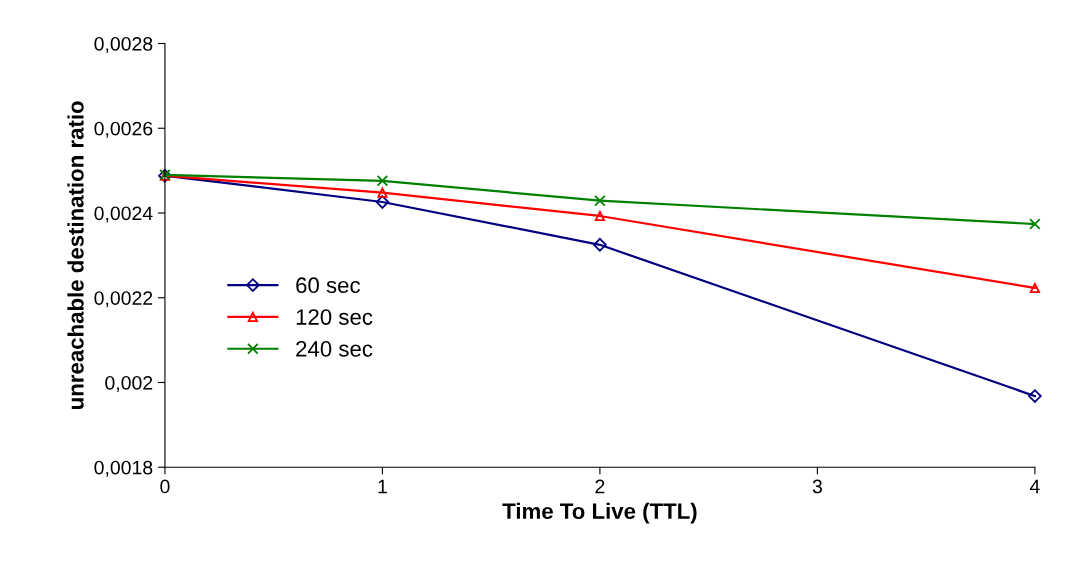  Describe the element at coordinates (123, 468) in the screenshot. I see `y-tick-label: 0,0018` at that location.